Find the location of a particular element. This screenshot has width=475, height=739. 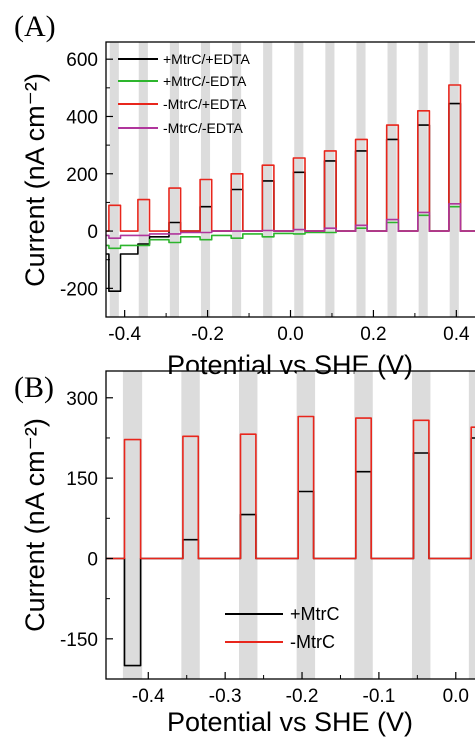

y-tick-label: -150 is located at coordinates (79, 640).